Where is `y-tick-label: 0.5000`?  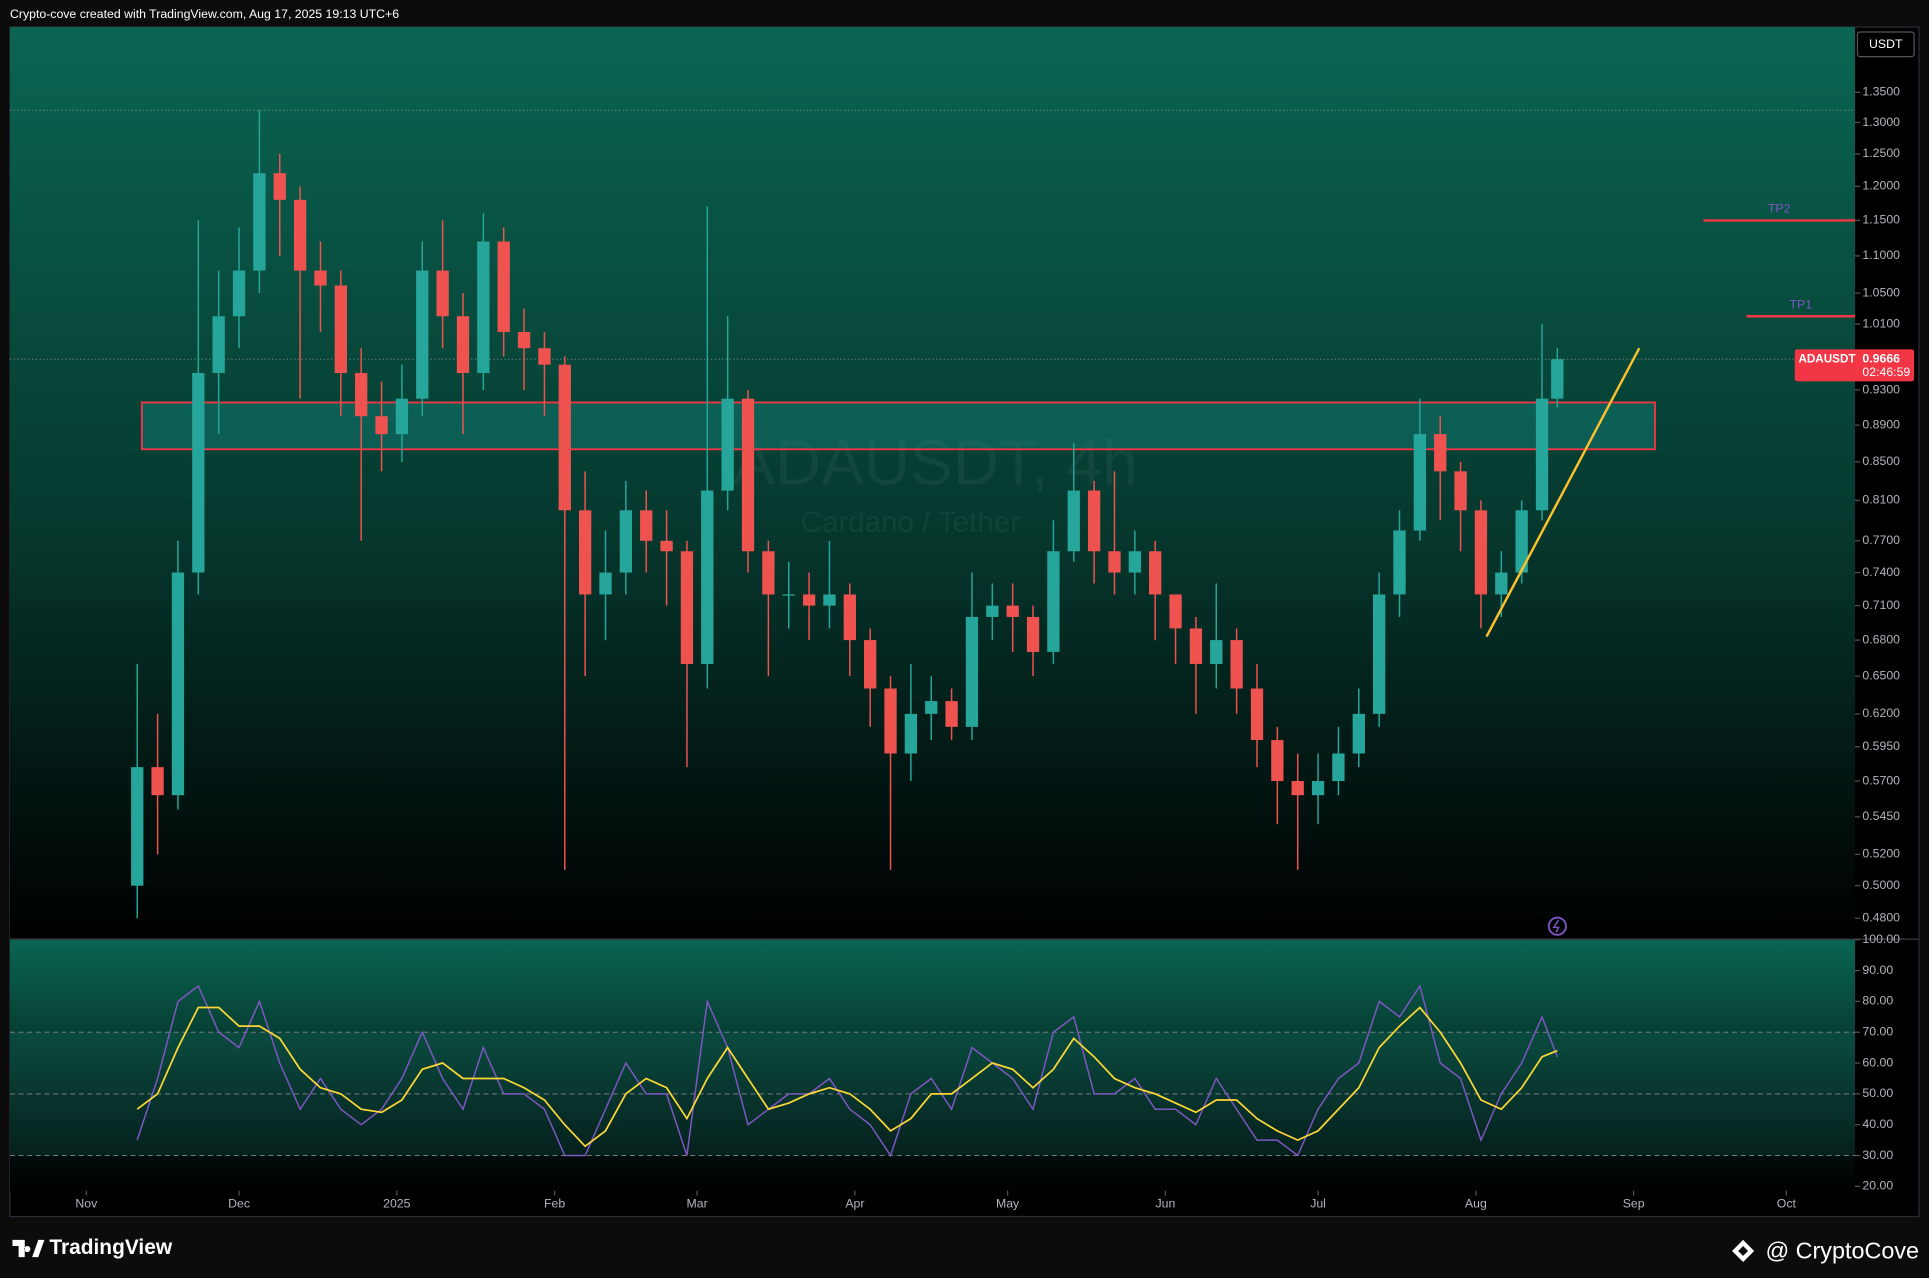
y-tick-label: 0.5000 is located at coordinates (1881, 885).